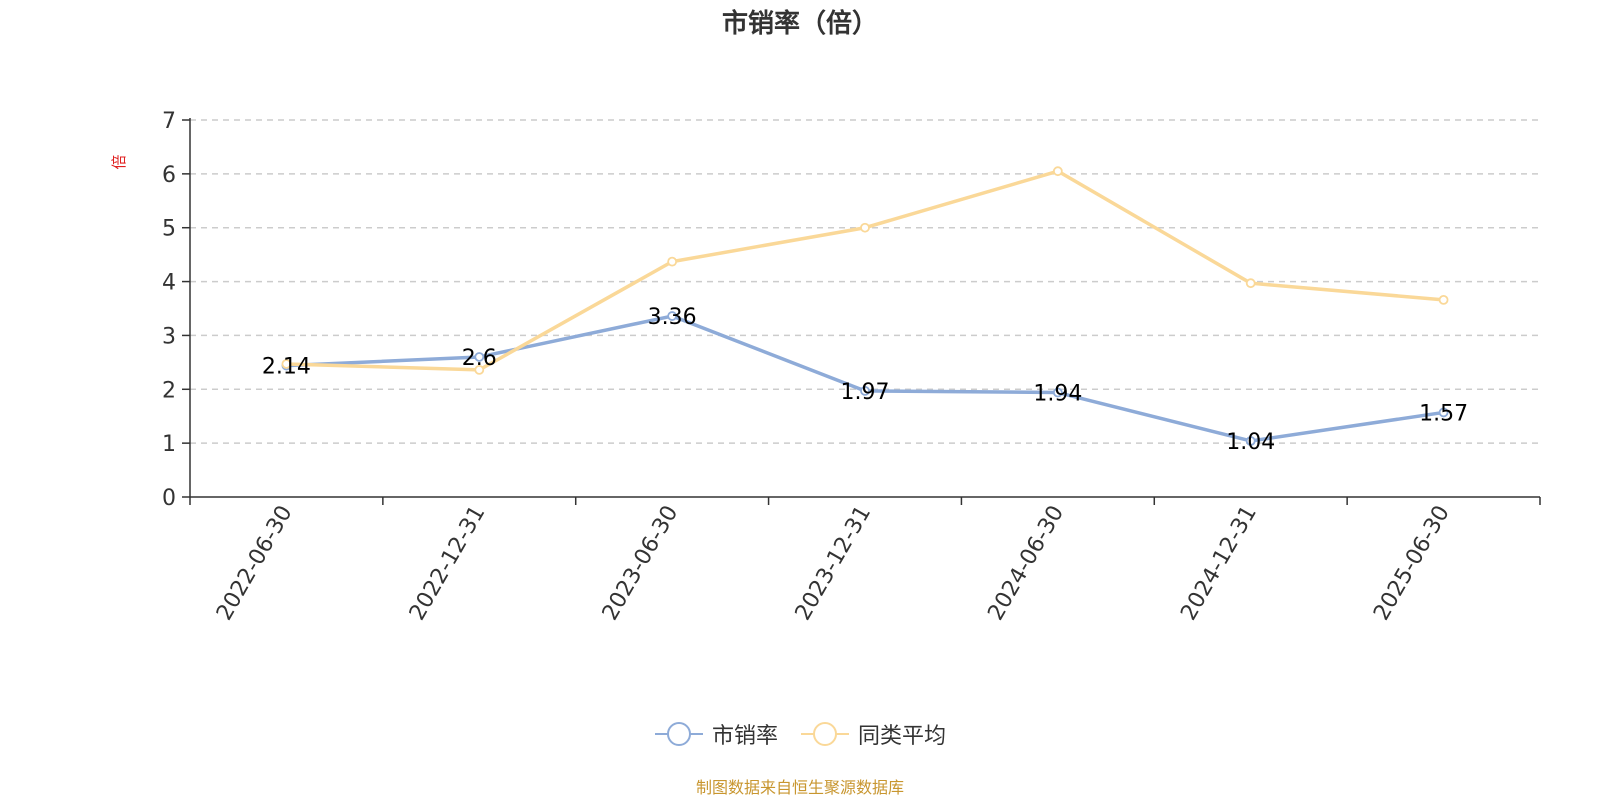 The image size is (1600, 800). I want to click on legend: 市销率 同类平均, so click(800, 734).